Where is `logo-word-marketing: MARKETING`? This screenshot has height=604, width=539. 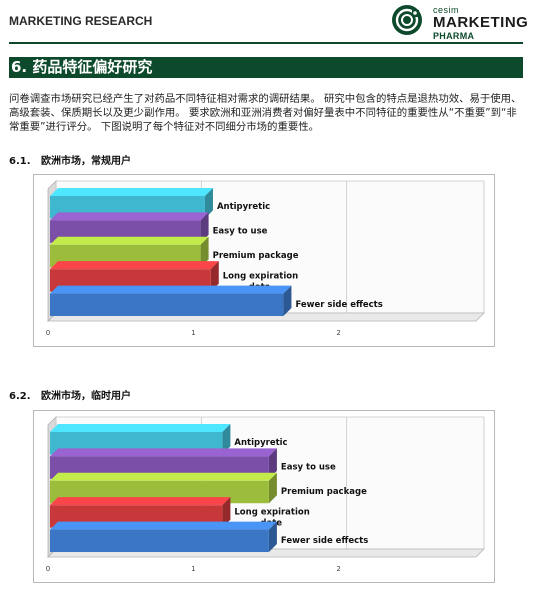
logo-word-marketing: MARKETING is located at coordinates (481, 22).